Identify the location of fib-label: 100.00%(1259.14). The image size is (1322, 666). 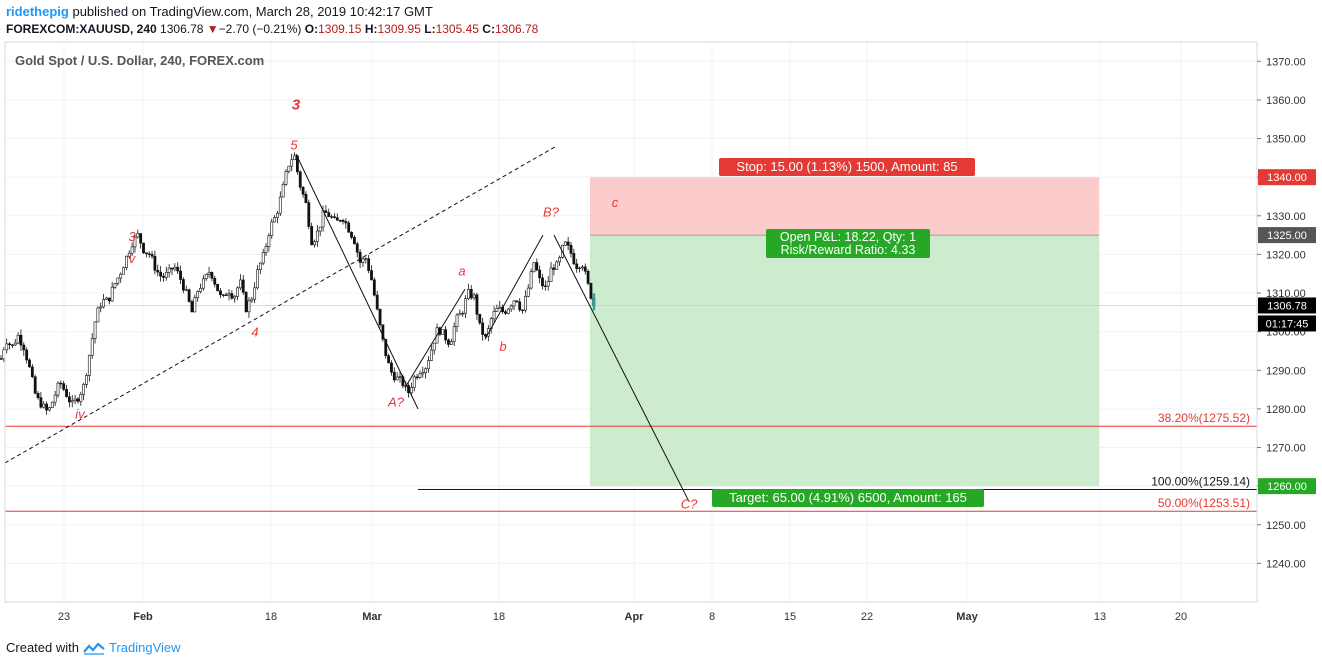
(1200, 481).